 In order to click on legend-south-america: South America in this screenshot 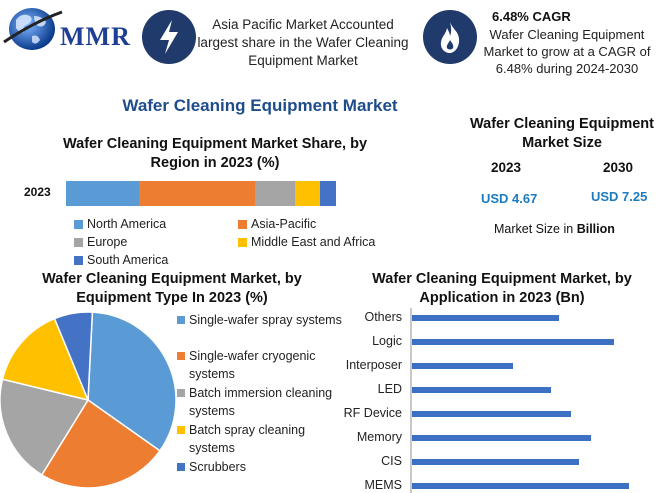, I will do `click(121, 260)`.